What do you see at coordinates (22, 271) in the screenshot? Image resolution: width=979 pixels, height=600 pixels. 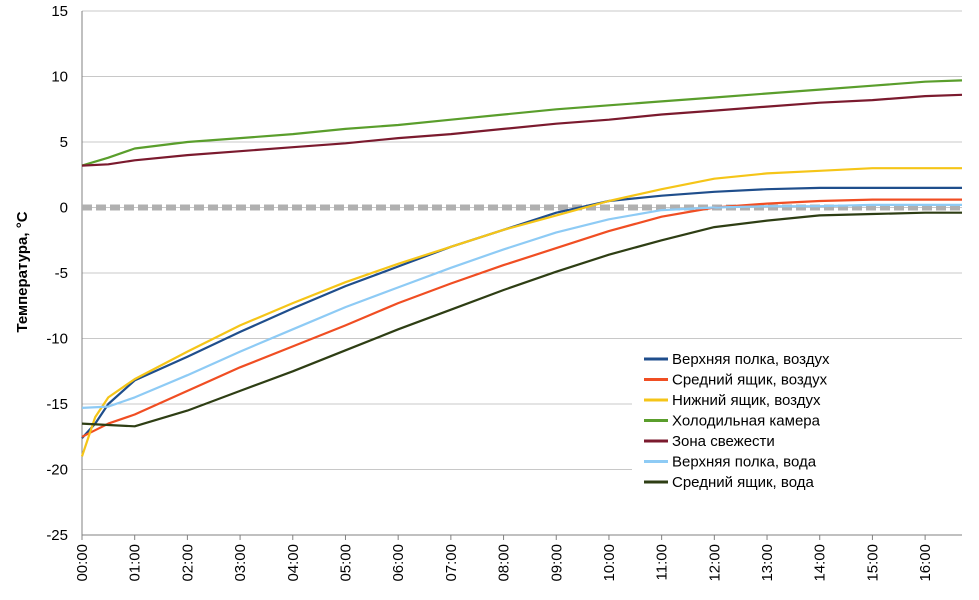 I see `y-axis-label: Температура, °C` at bounding box center [22, 271].